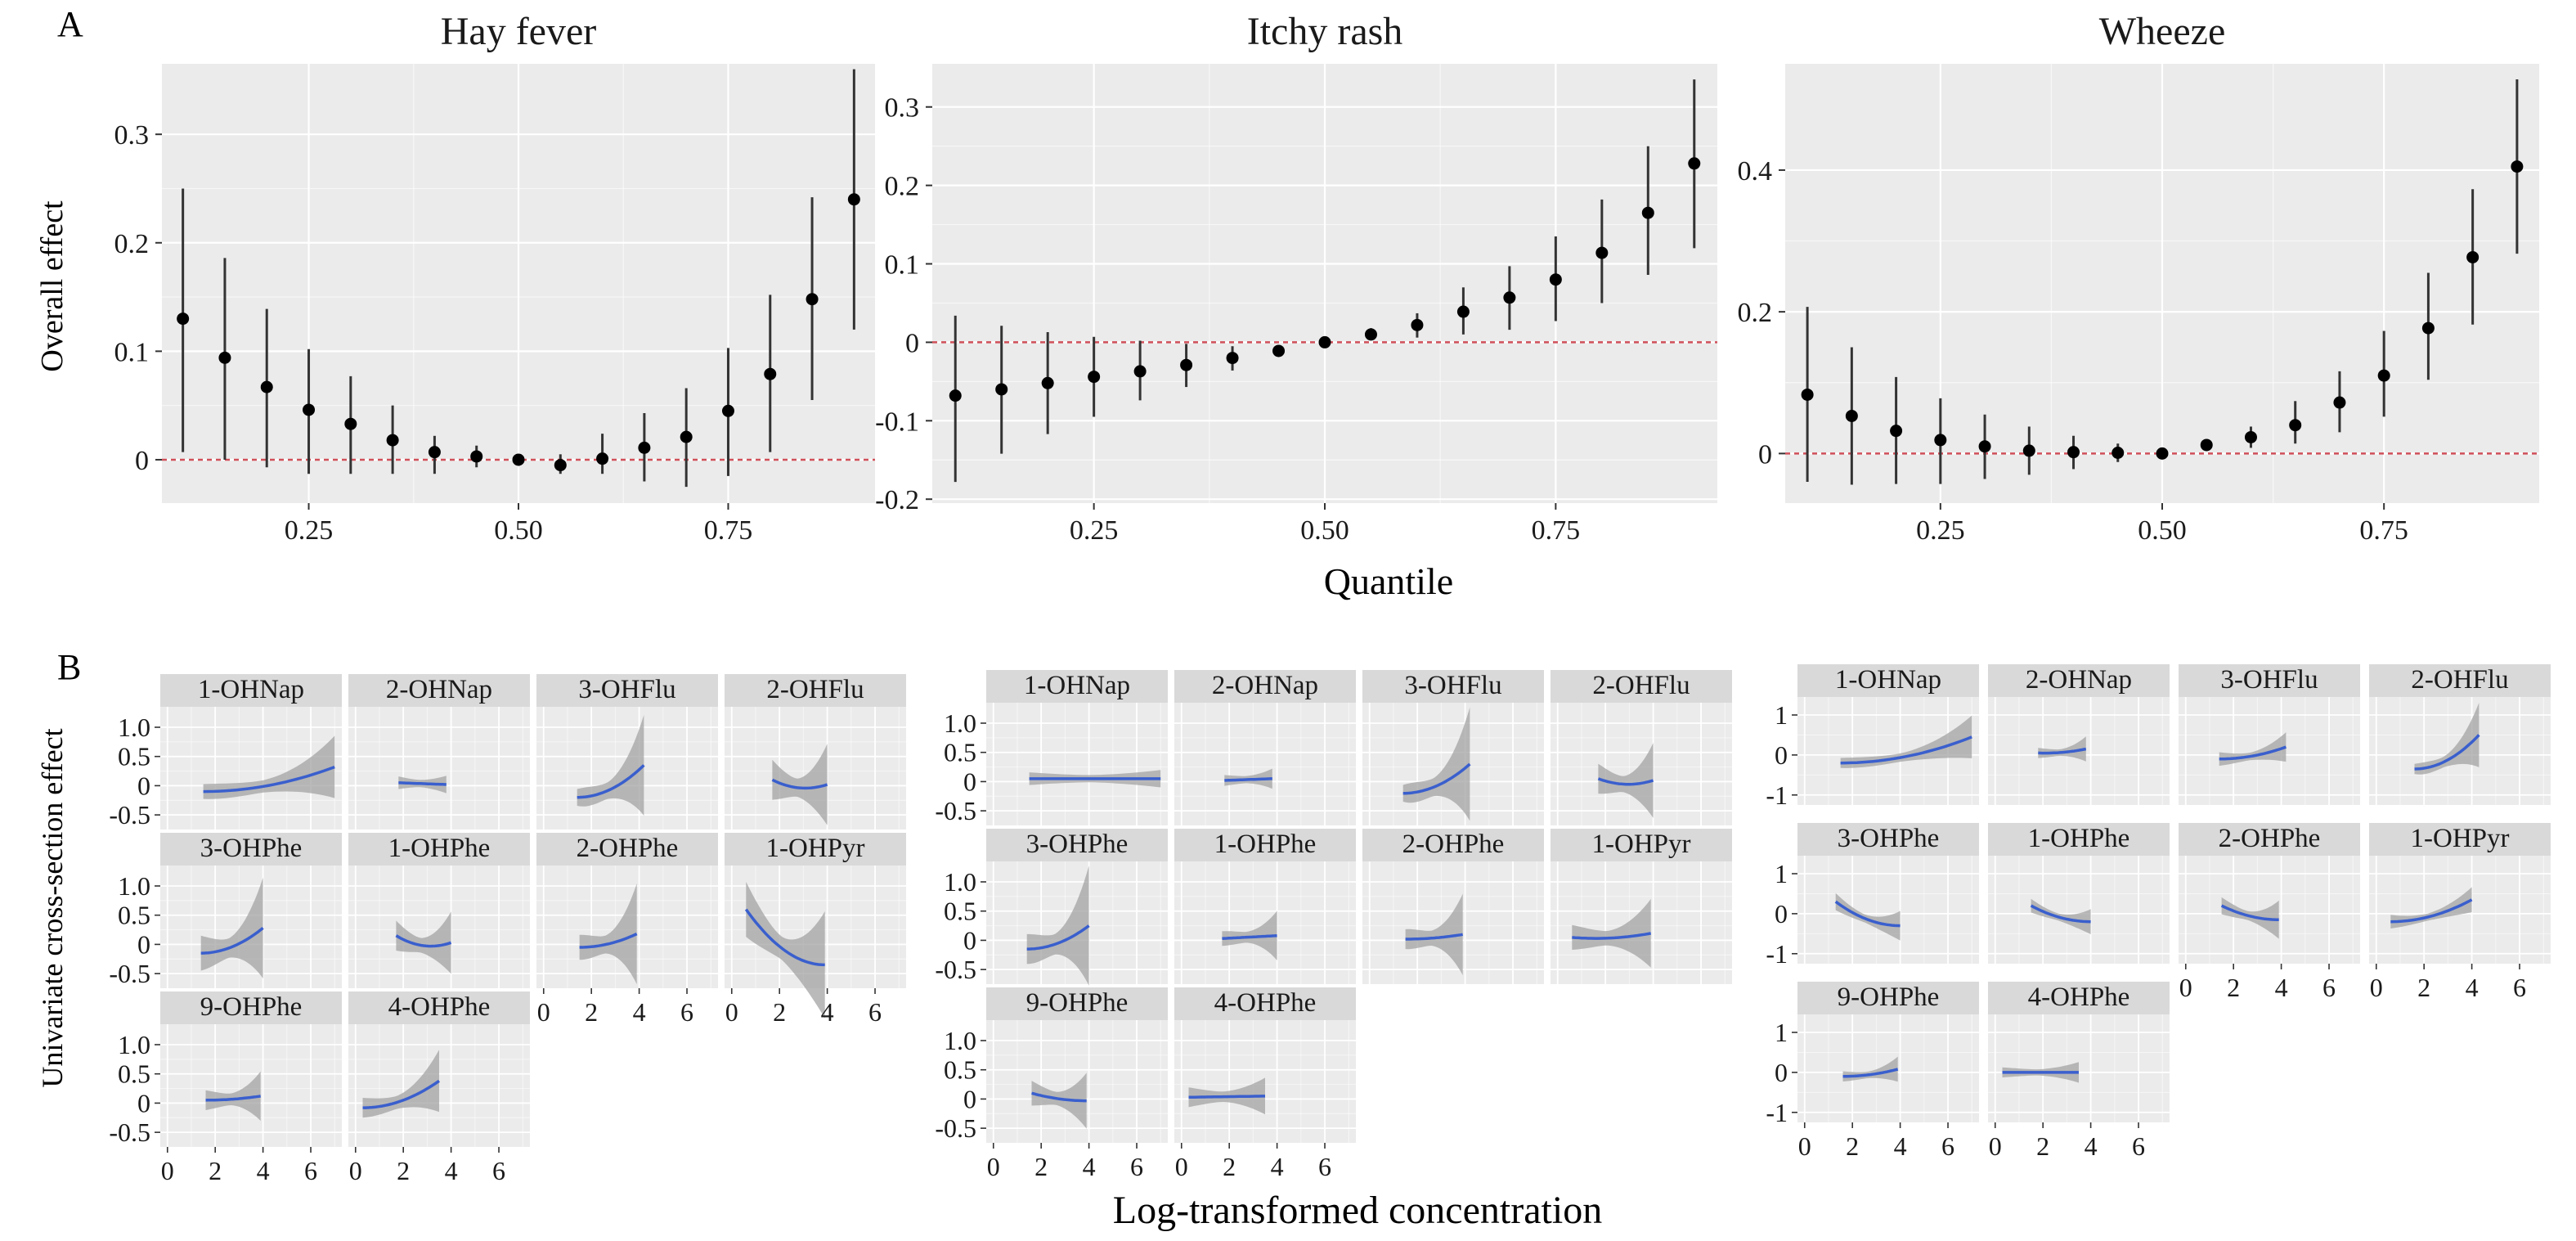 The height and width of the screenshot is (1241, 2576). Describe the element at coordinates (902, 265) in the screenshot. I see `y-tick-label: 0.1` at that location.